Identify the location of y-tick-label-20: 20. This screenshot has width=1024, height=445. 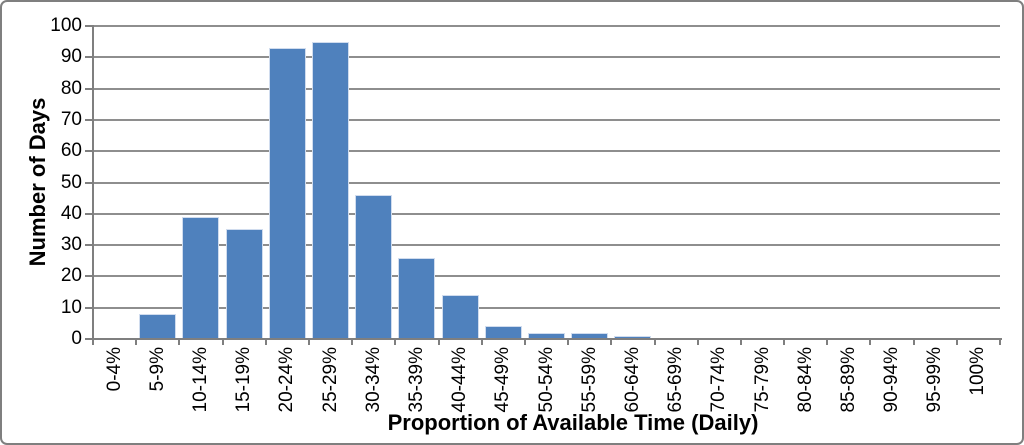
(71, 276).